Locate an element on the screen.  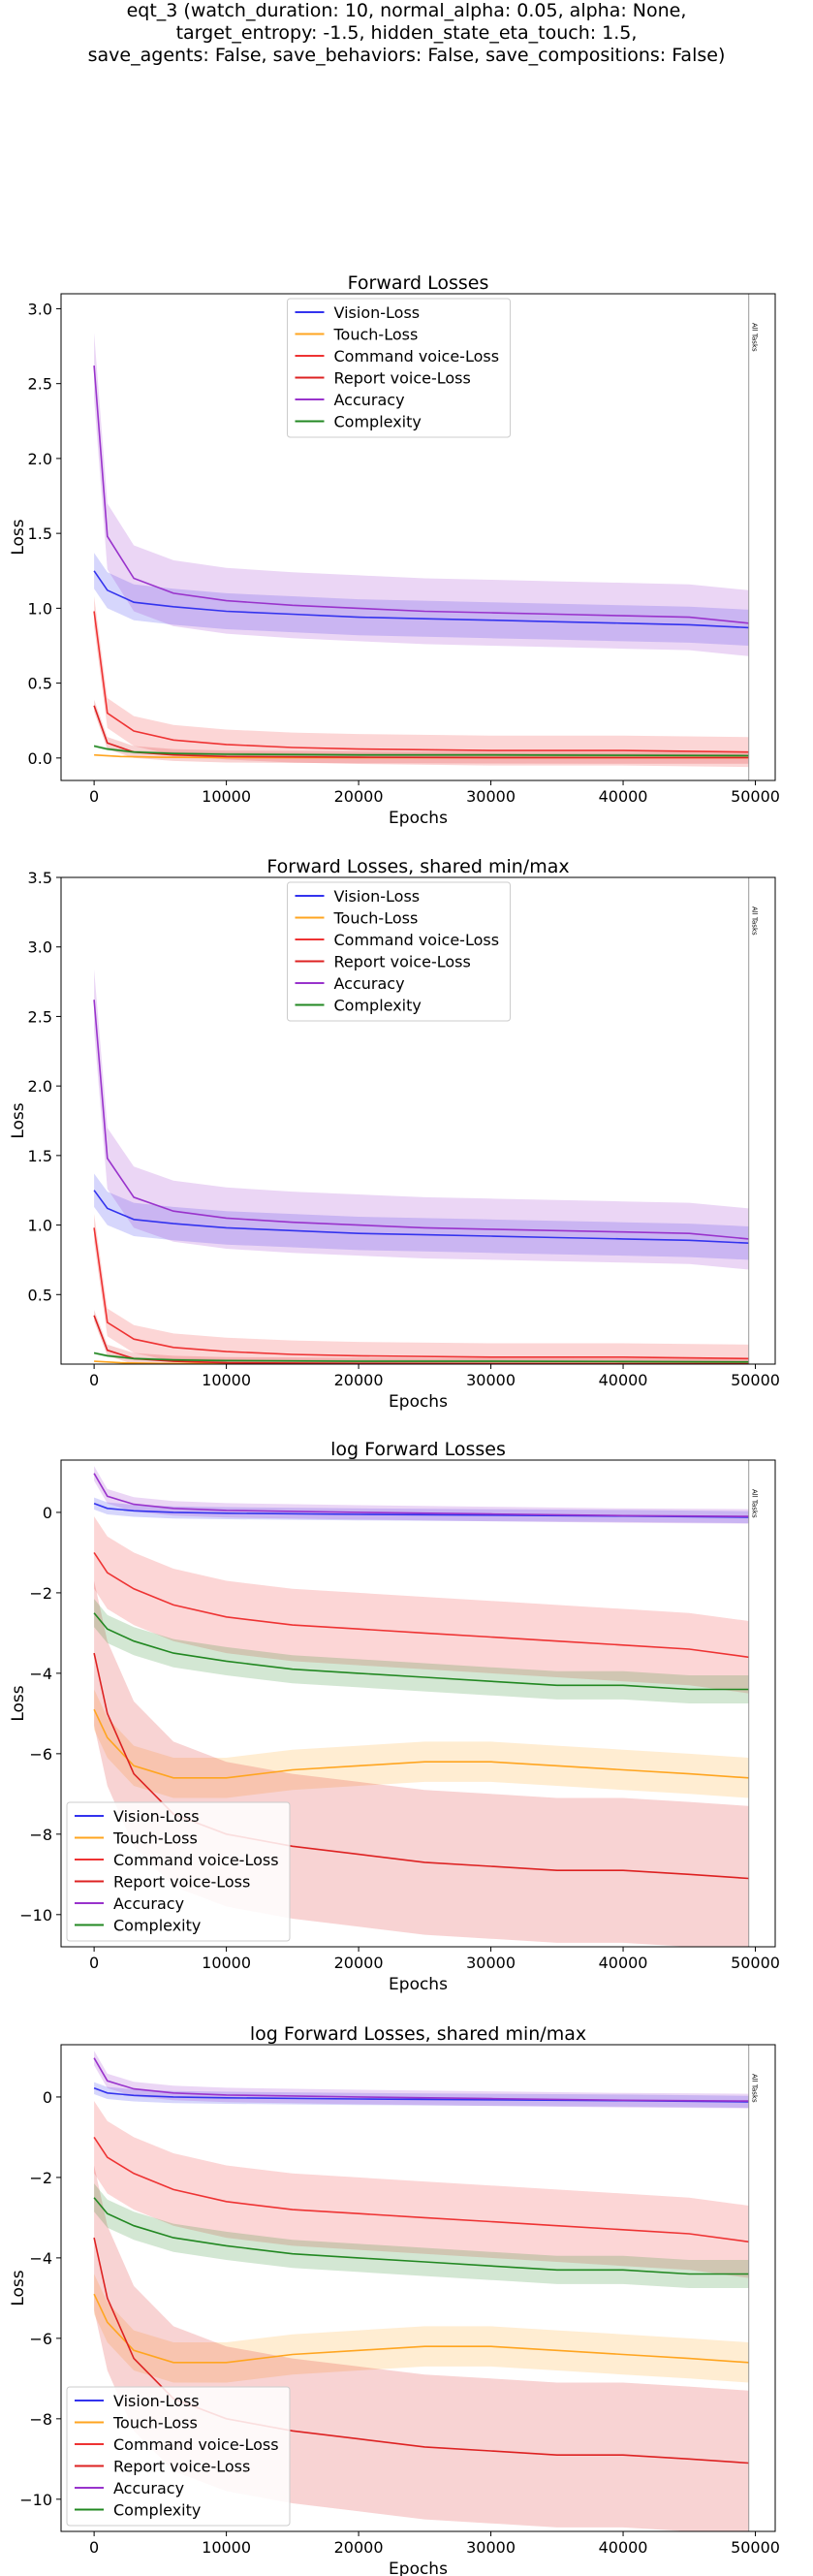
x-tick-label: 30000 is located at coordinates (491, 797).